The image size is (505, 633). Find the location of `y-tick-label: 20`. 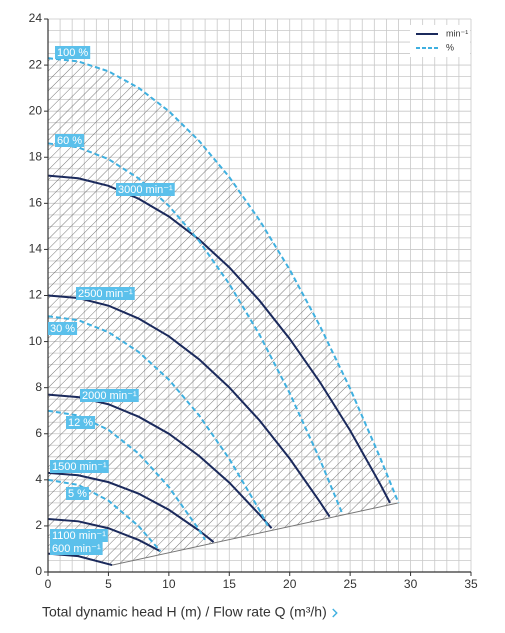

y-tick-label: 20 is located at coordinates (36, 110).